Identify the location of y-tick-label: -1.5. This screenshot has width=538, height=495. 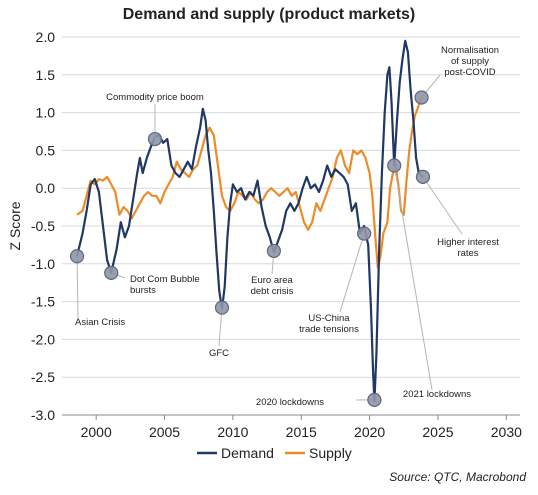
(43, 302).